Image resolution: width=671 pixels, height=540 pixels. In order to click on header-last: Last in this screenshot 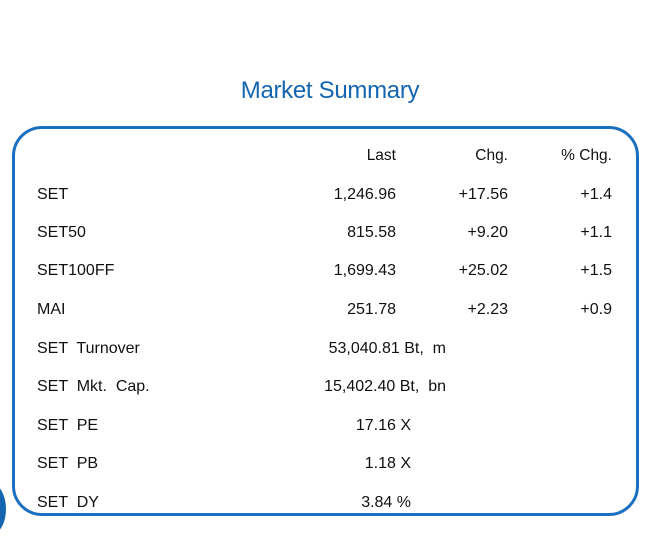, I will do `click(381, 155)`.